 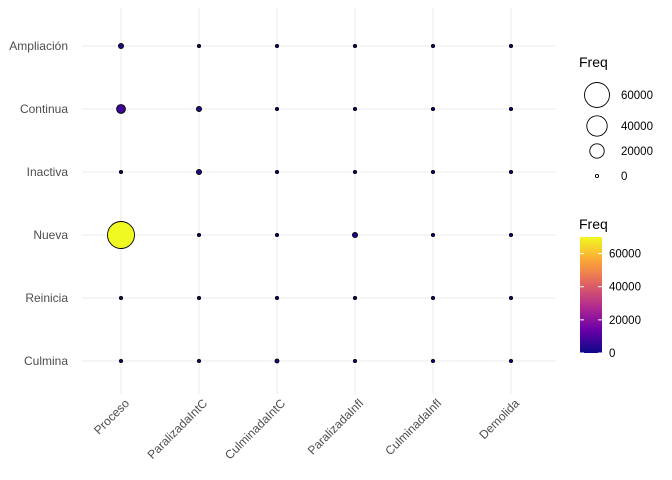 I want to click on point-reinicia-demolida, so click(x=511, y=298).